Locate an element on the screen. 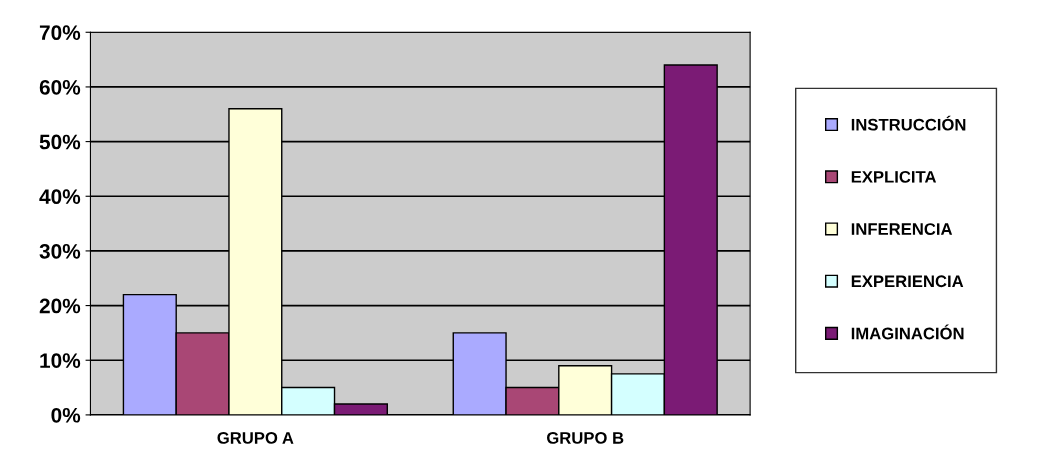  x-tick-label: GRUPO B is located at coordinates (585, 438).